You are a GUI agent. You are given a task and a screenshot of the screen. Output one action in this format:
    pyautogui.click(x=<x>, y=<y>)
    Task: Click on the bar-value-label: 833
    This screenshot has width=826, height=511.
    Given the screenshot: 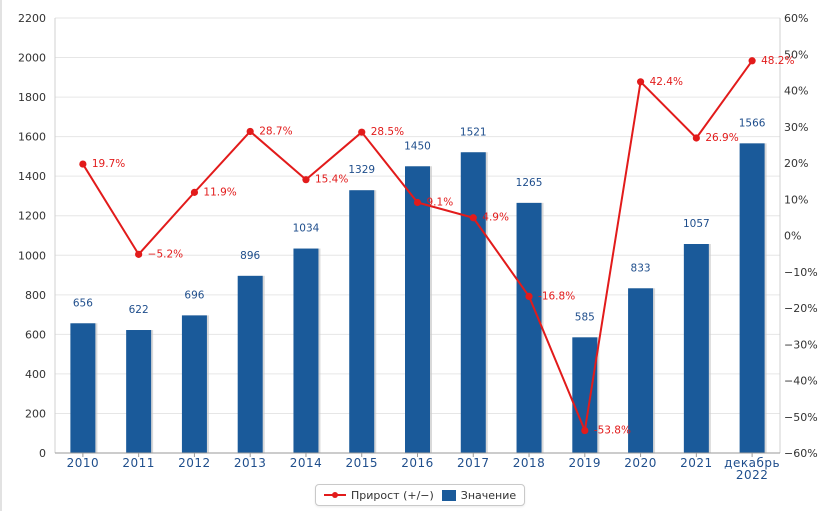 What is the action you would take?
    pyautogui.click(x=641, y=268)
    